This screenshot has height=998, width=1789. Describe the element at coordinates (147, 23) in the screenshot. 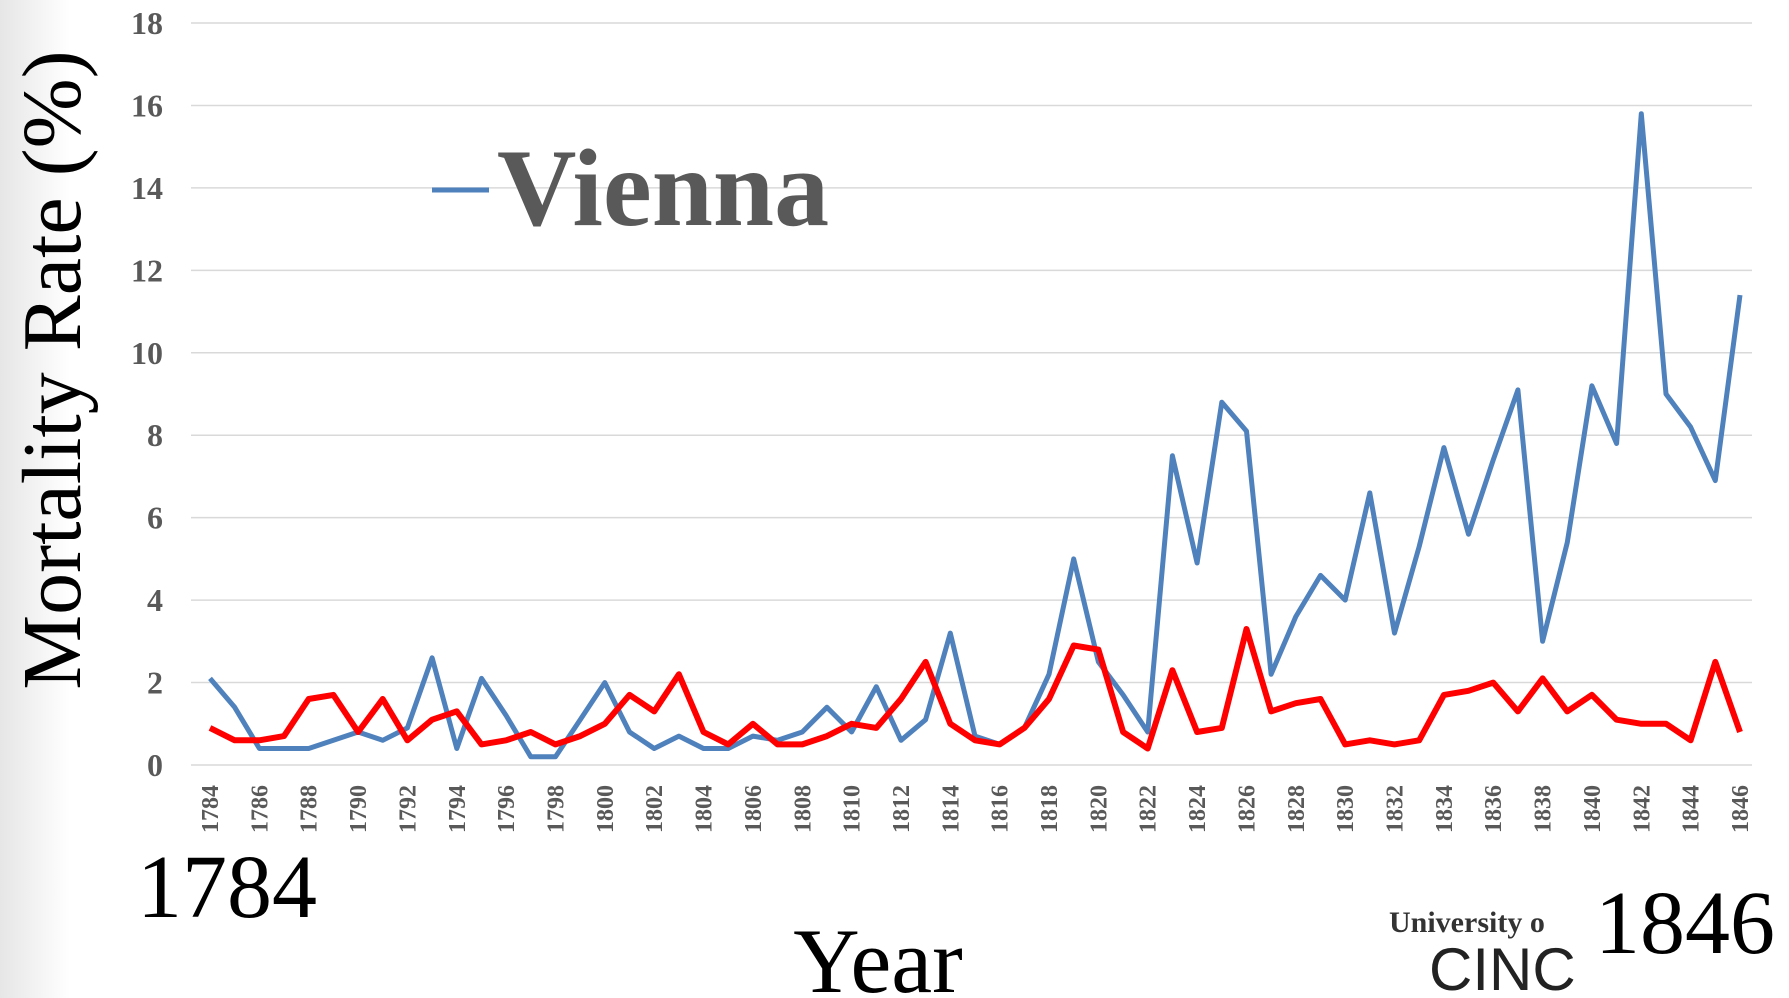

I see `y-tick-label: 18` at that location.